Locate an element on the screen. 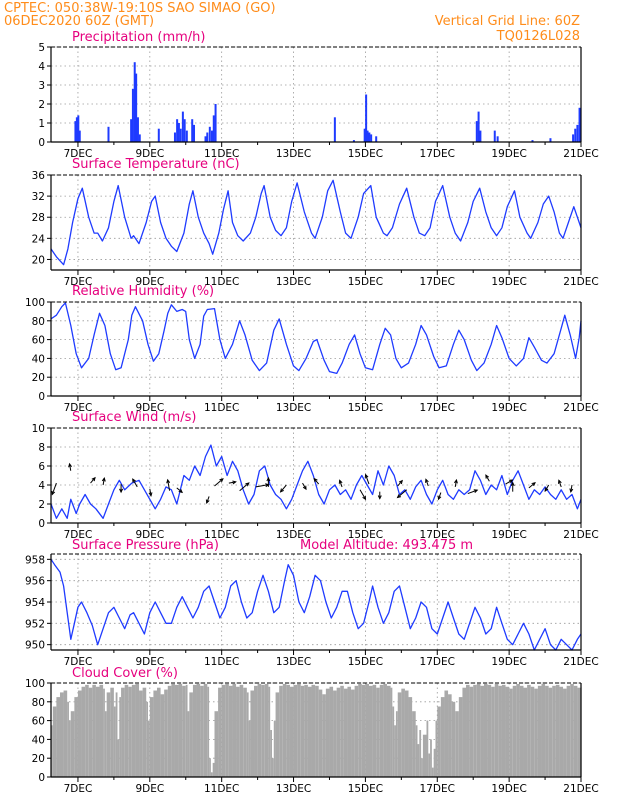 This screenshot has width=618, height=800. temp-xtick-label: 21DEC is located at coordinates (580, 282).